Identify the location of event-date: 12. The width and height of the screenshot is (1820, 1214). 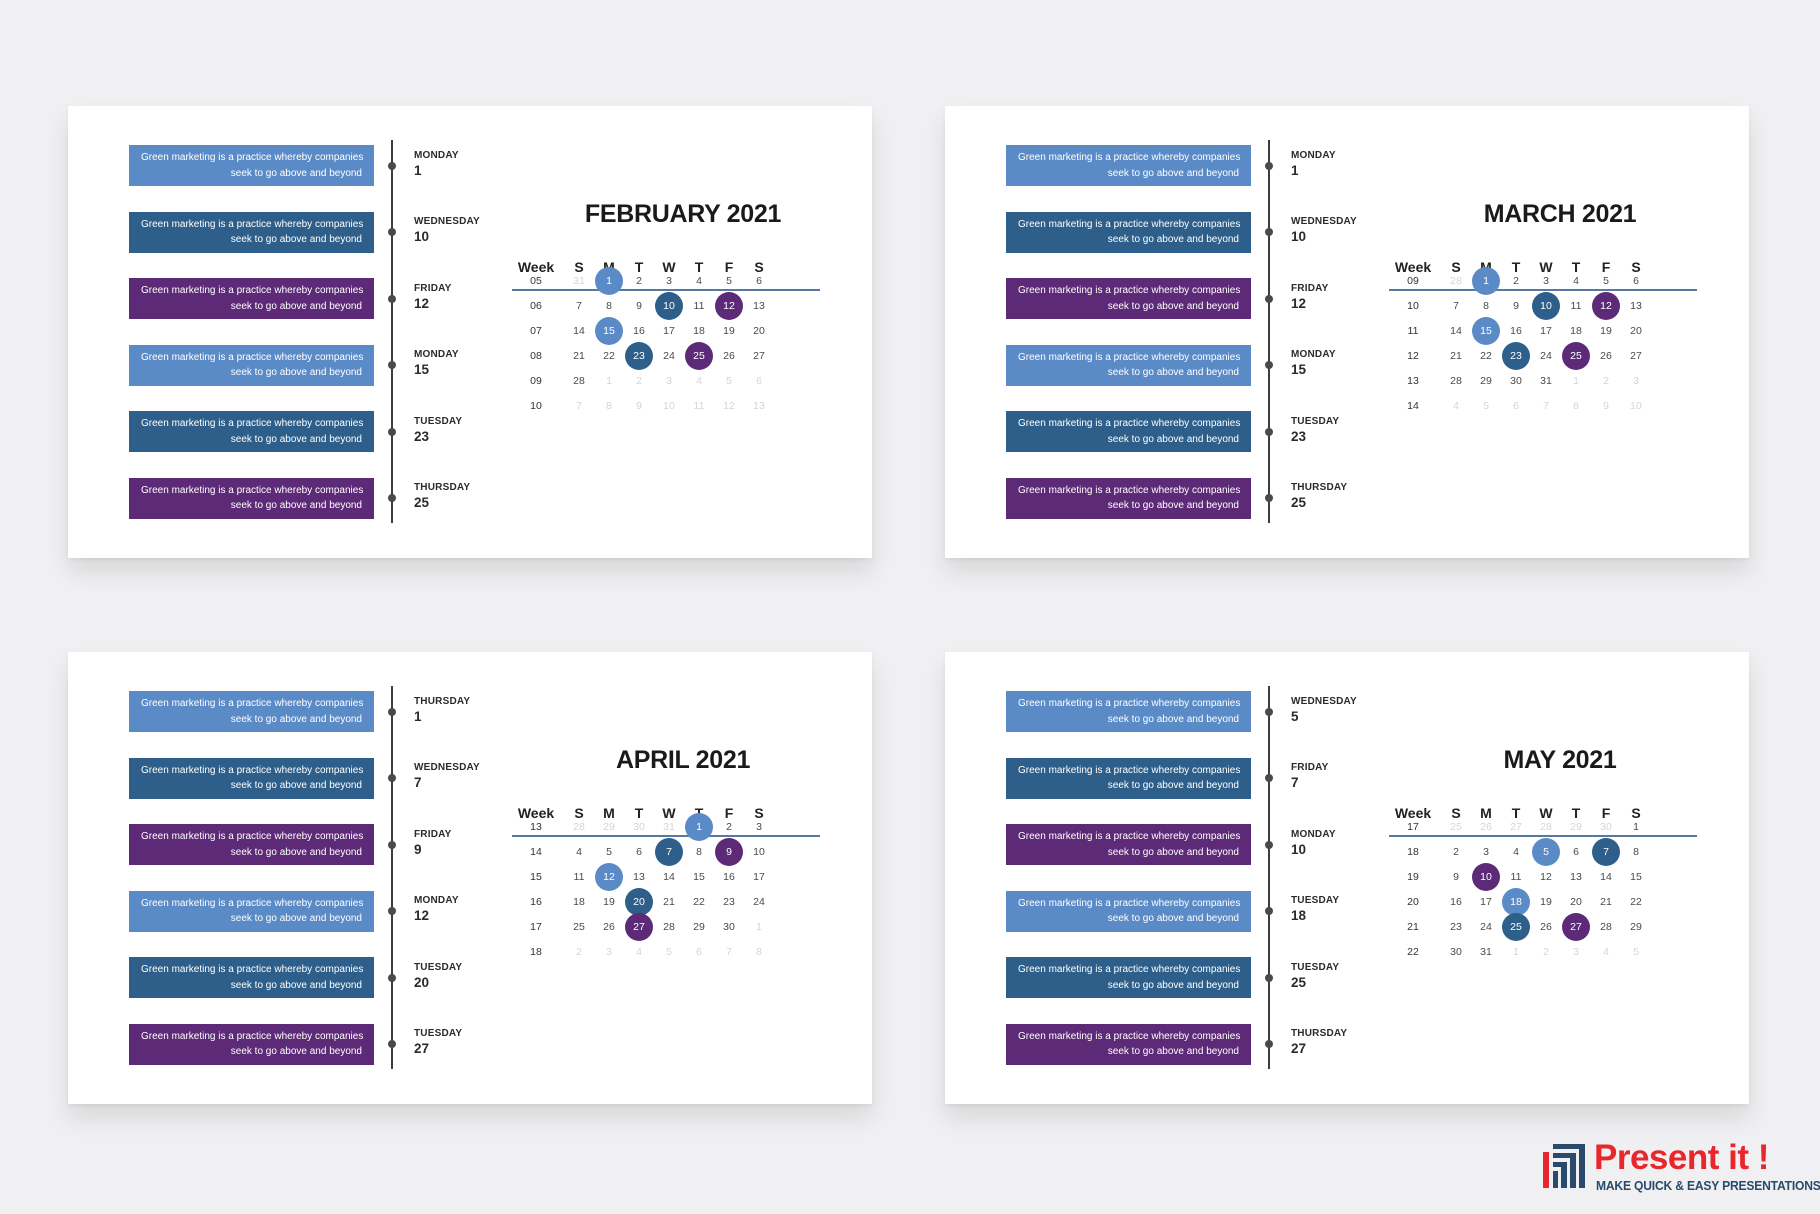
(422, 303).